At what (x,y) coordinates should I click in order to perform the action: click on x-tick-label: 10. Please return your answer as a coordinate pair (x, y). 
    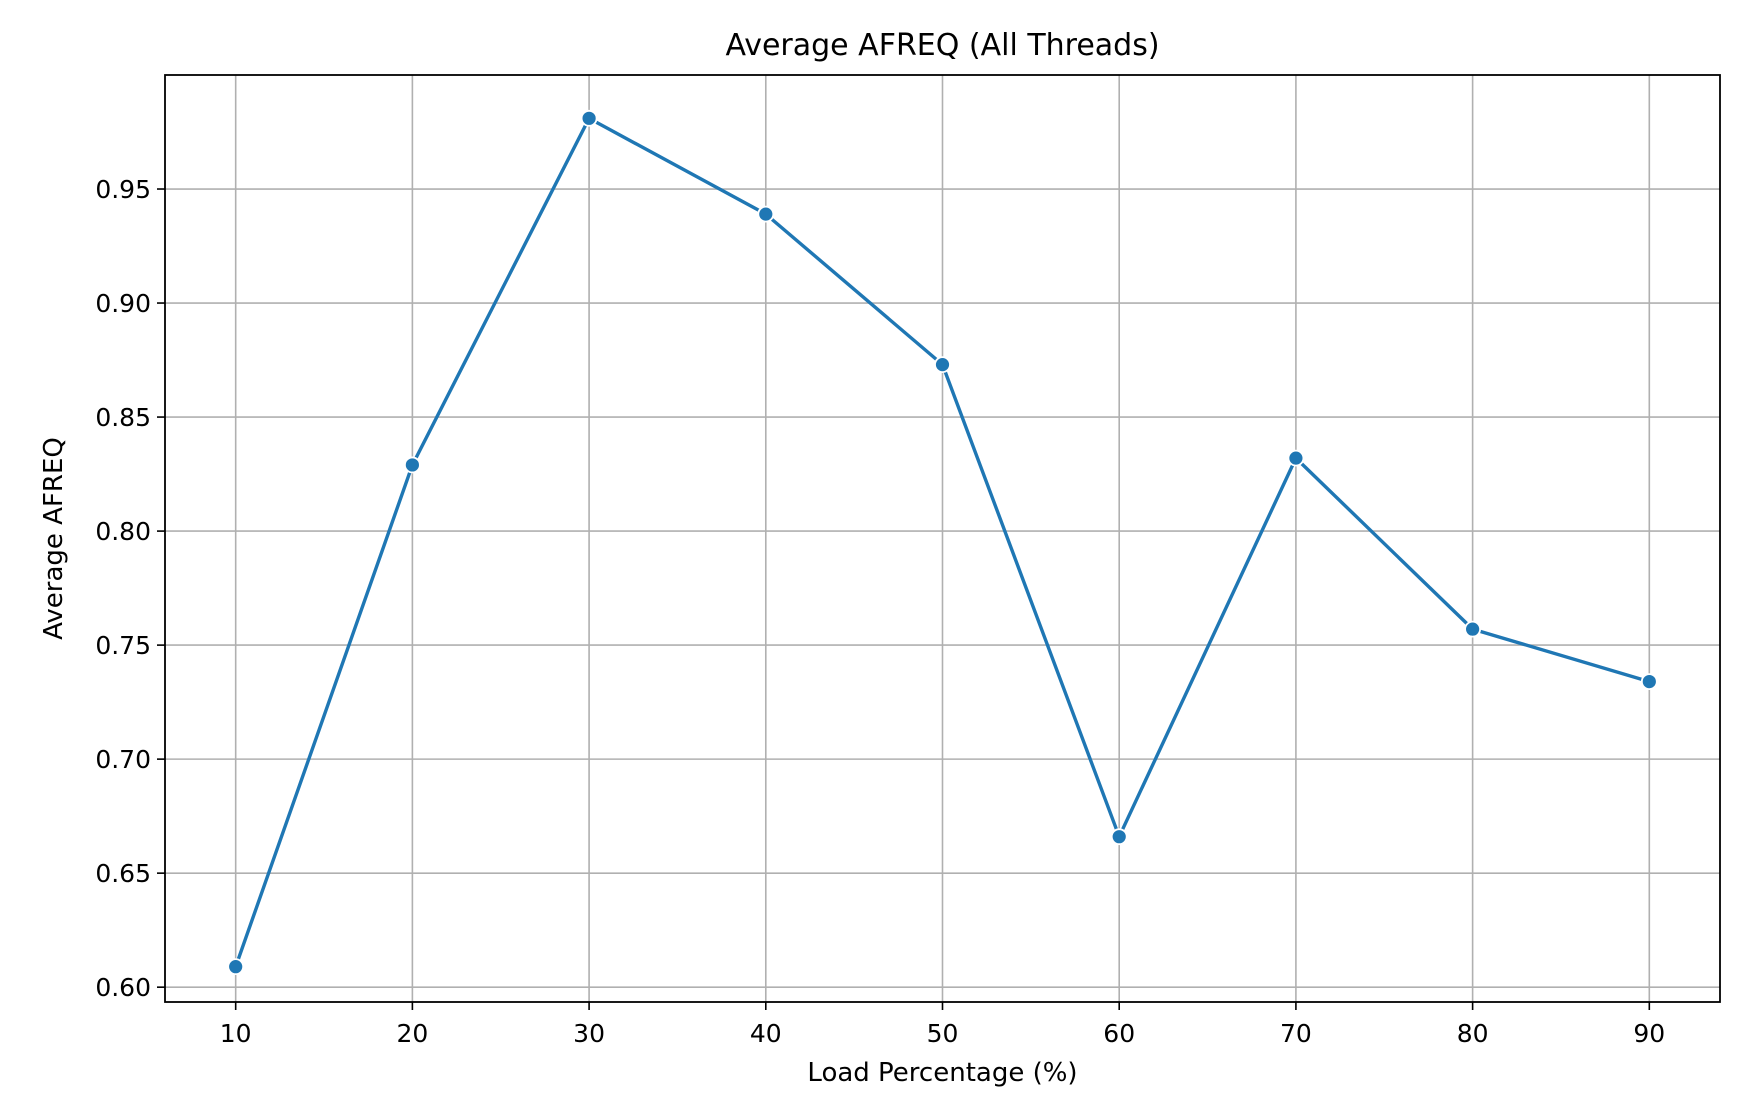
    Looking at the image, I should click on (236, 1033).